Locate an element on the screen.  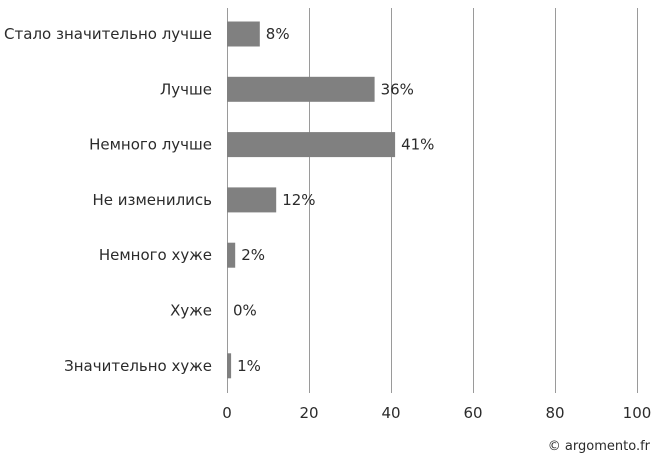
category-label: Немного лучше is located at coordinates (150, 145).